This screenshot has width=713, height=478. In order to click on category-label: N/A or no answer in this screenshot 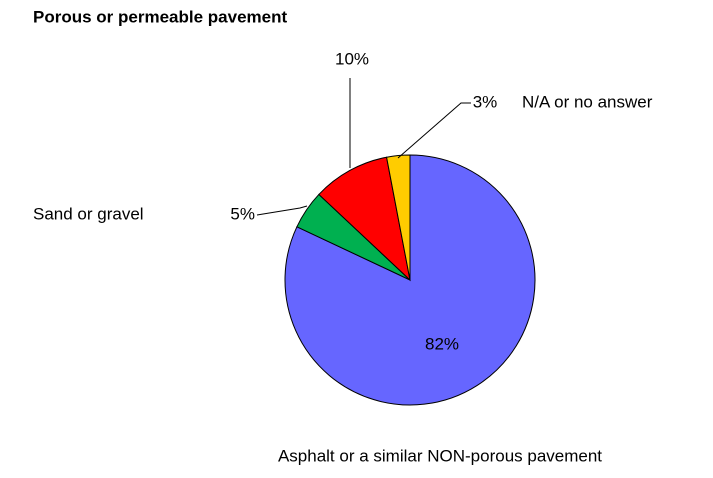, I will do `click(587, 101)`.